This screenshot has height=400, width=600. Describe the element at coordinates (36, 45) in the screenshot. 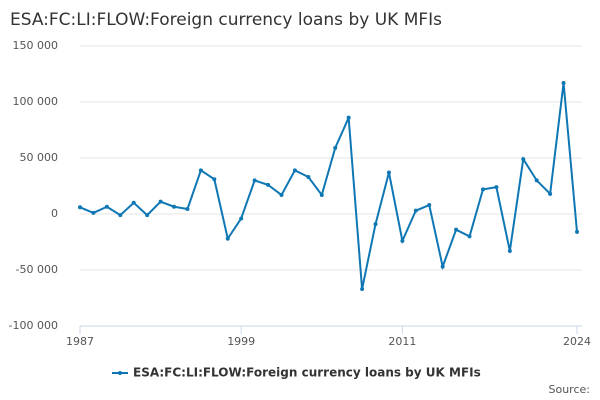

I see `y-tick-label: 150 000` at that location.